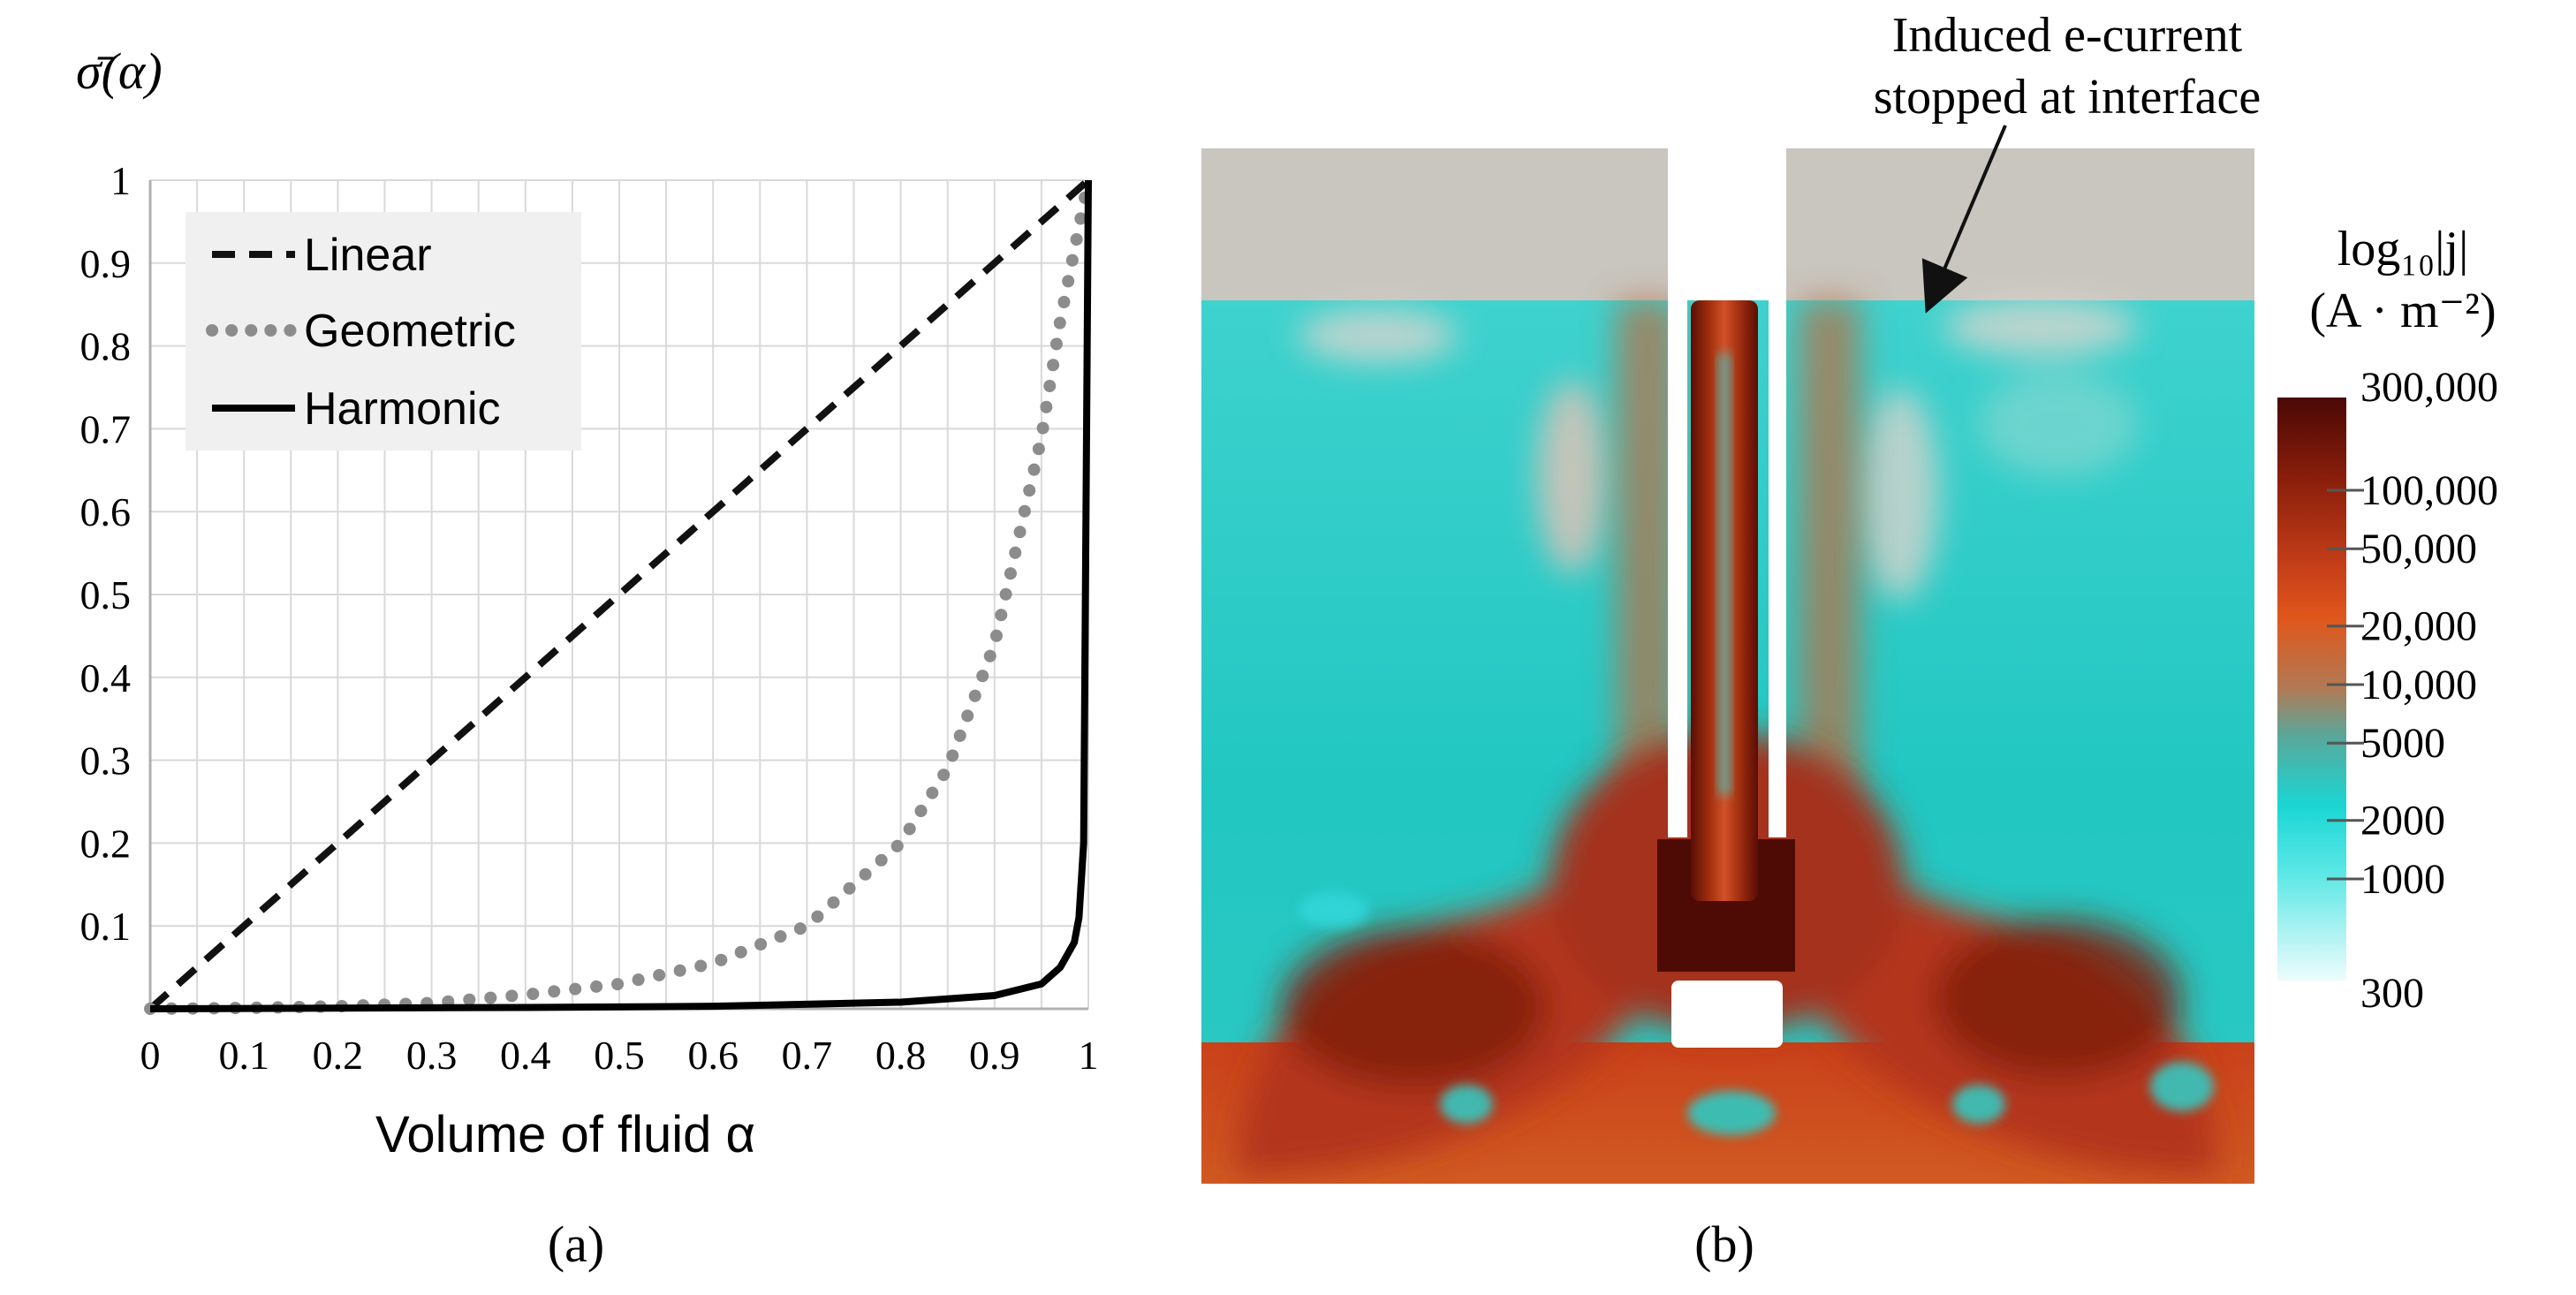  What do you see at coordinates (151, 1055) in the screenshot?
I see `x-tick-label: 0` at bounding box center [151, 1055].